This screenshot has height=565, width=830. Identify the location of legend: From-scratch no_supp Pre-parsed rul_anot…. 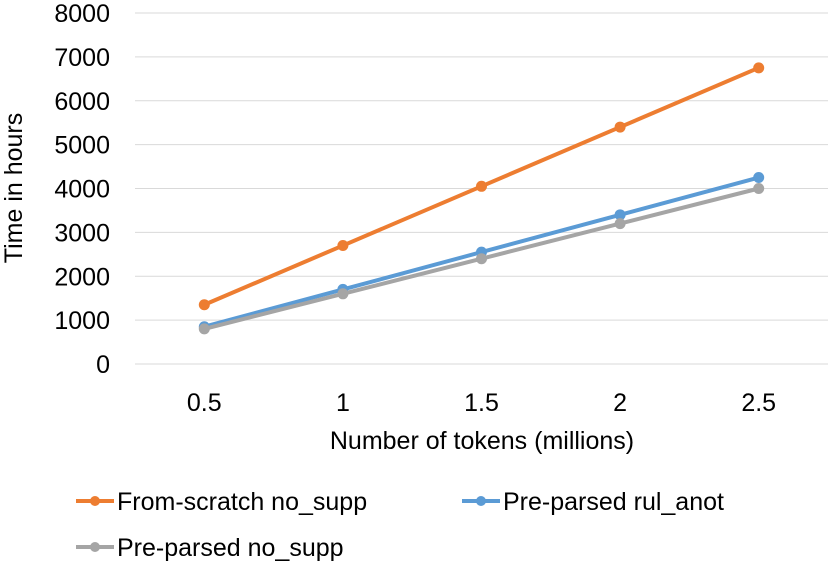
(400, 525).